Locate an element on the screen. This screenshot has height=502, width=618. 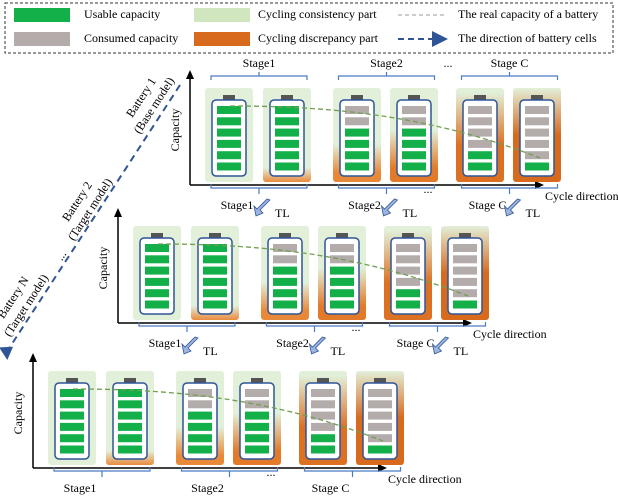
y-axis-label: Capacity is located at coordinates (103, 268).